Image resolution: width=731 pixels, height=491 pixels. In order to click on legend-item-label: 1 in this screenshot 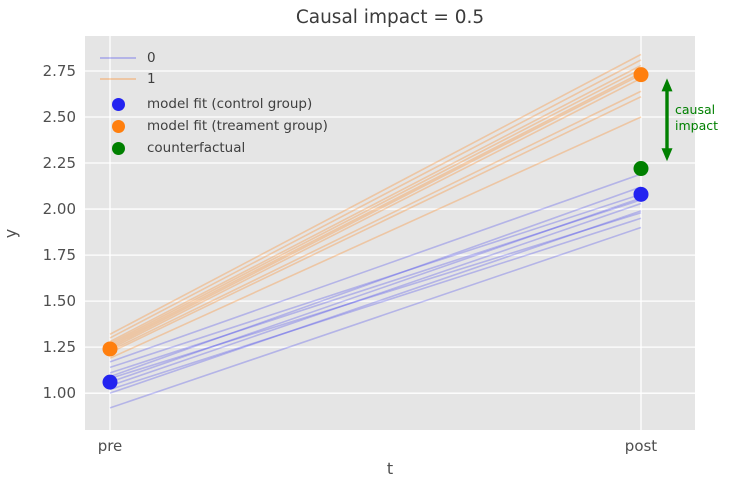, I will do `click(151, 78)`.